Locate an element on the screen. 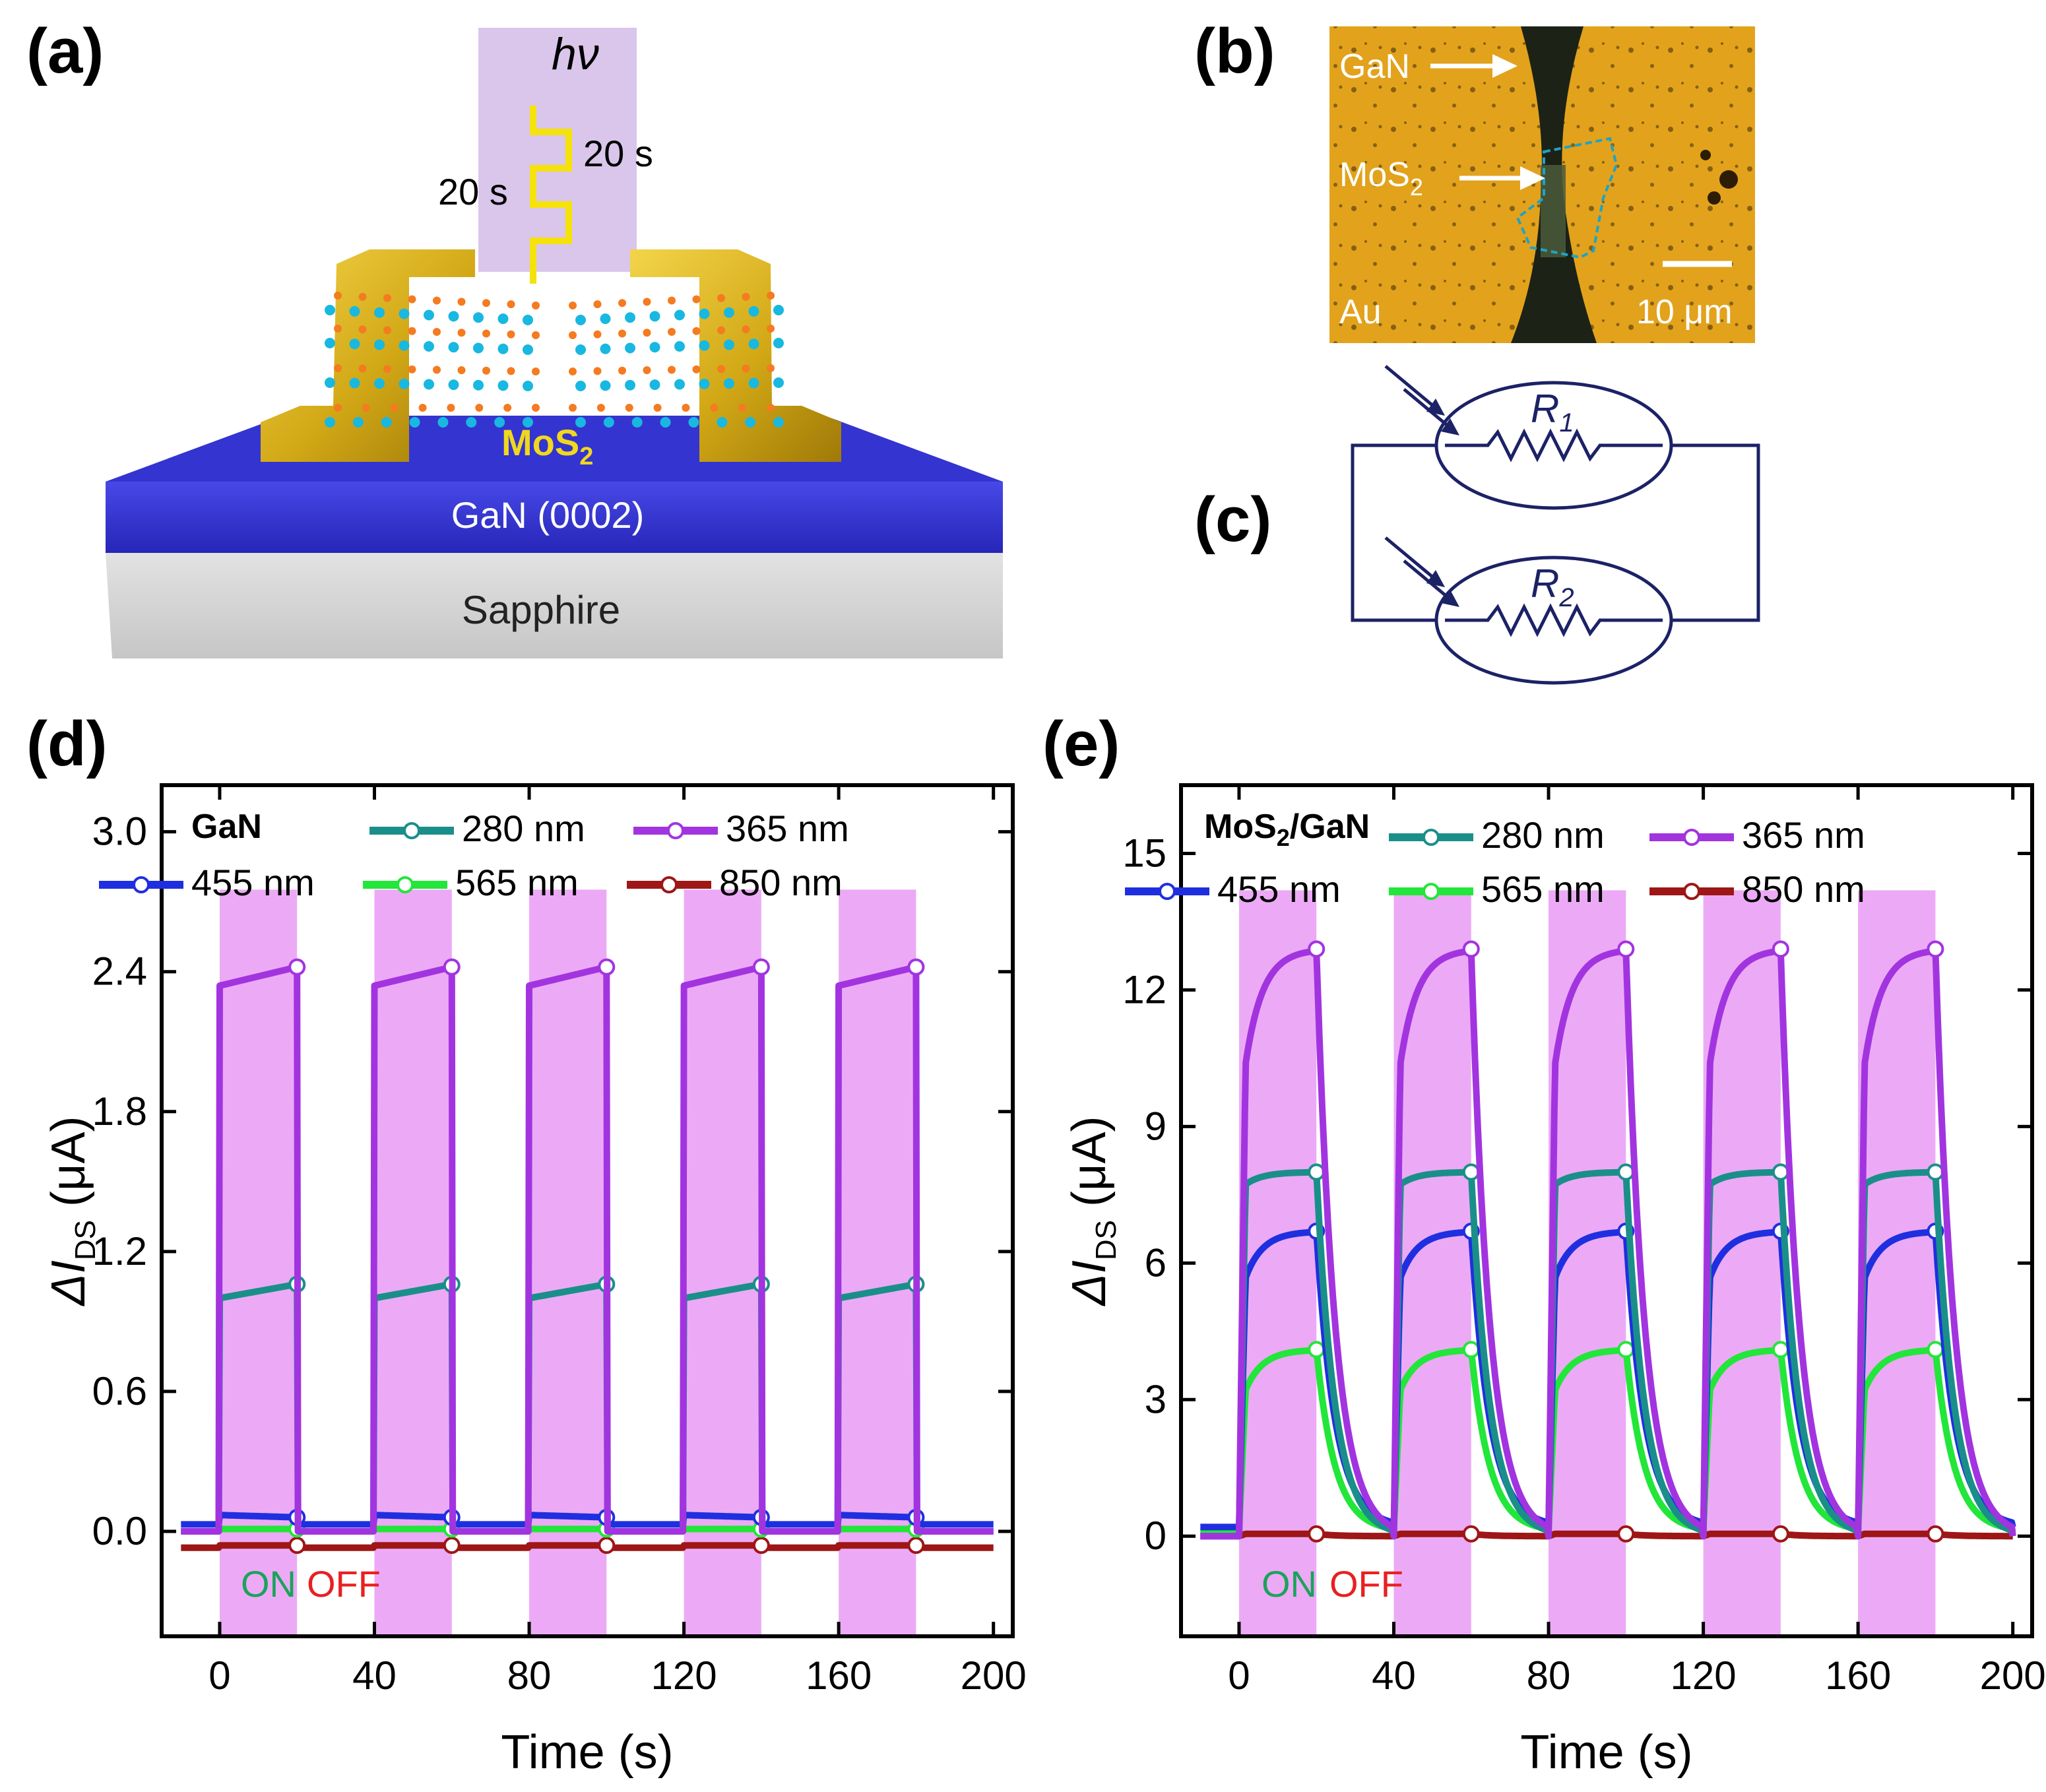  pulse-duration-left: 20 s is located at coordinates (473, 191).